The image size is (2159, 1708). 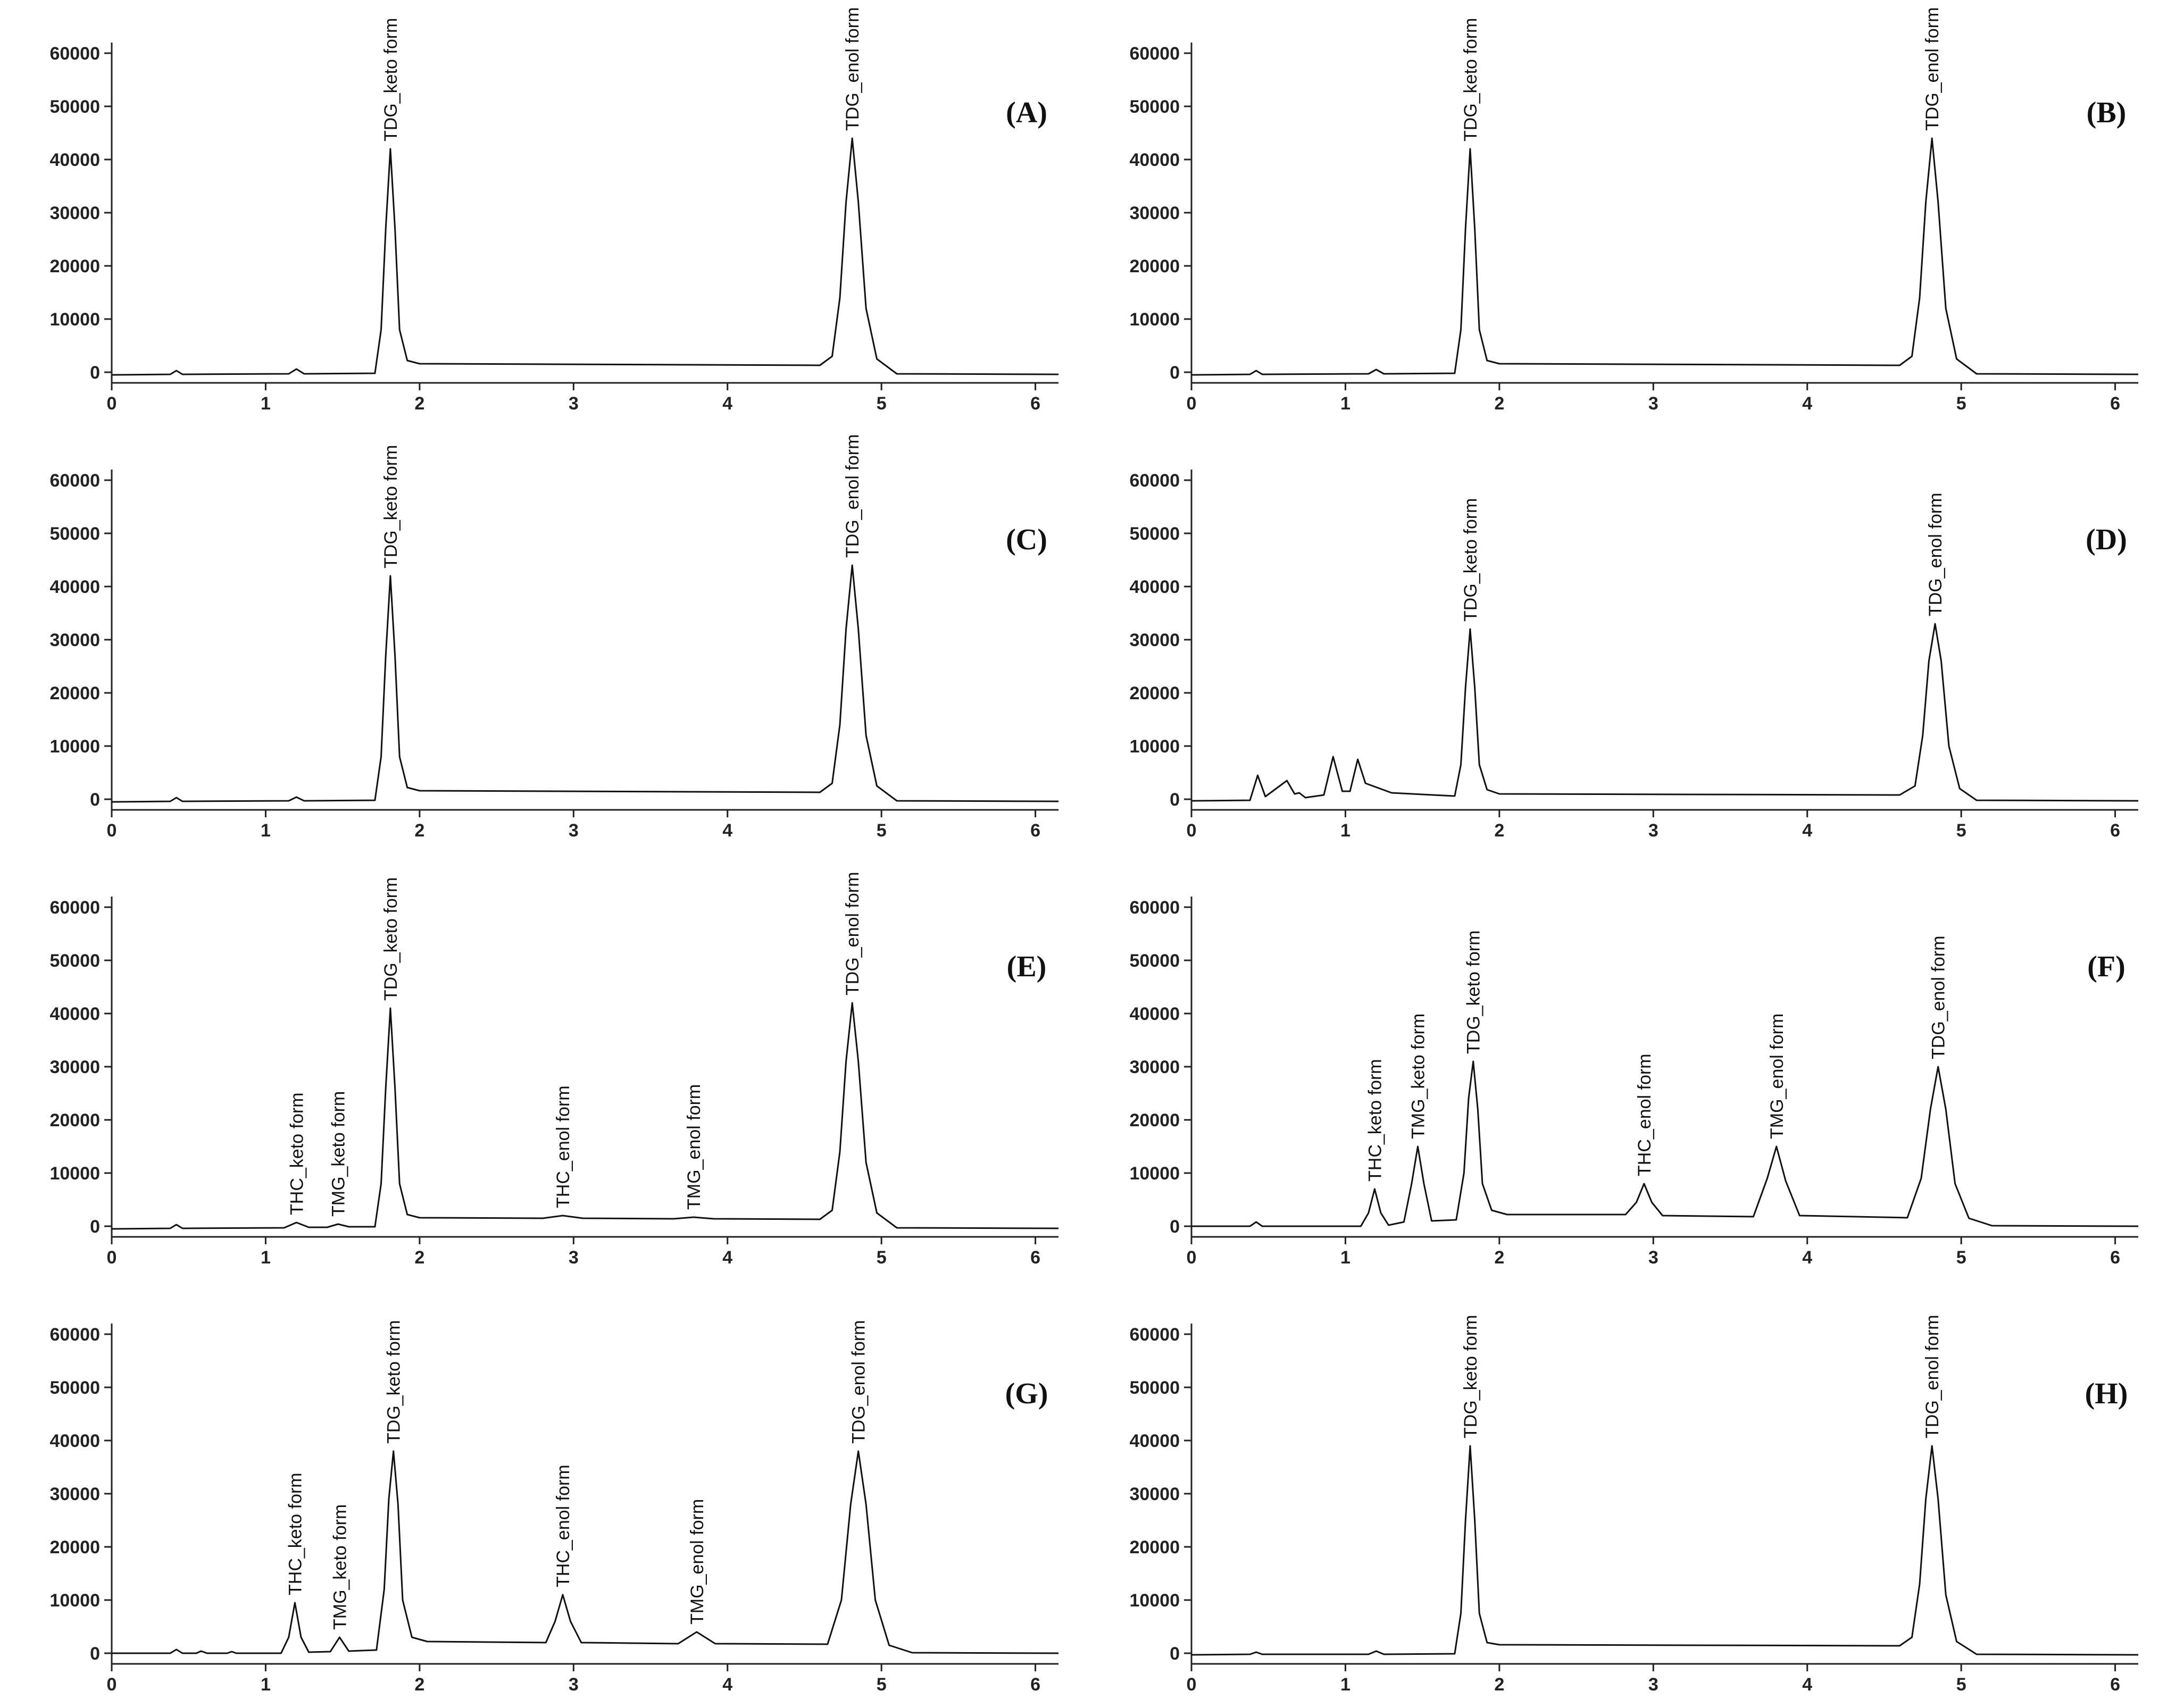 I want to click on panel-label: (D), so click(x=2106, y=540).